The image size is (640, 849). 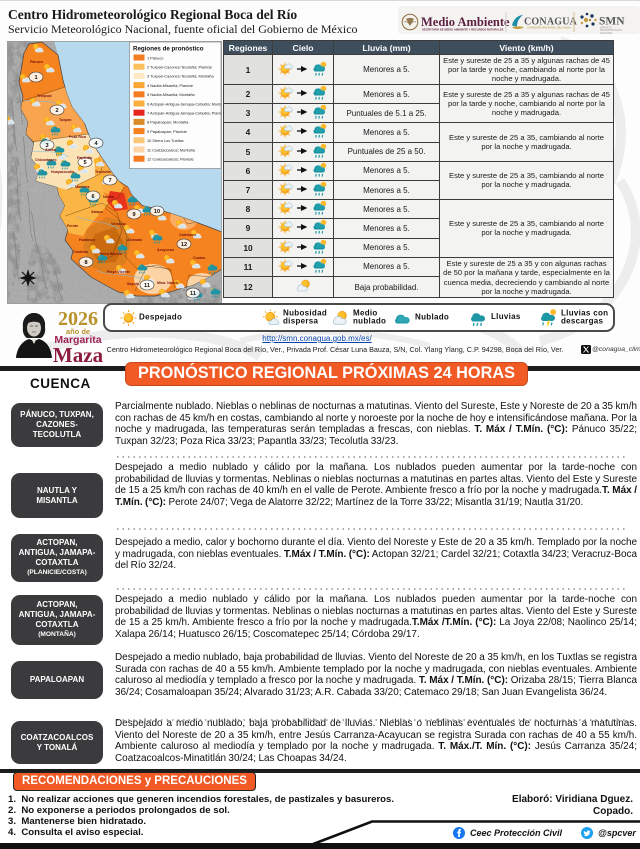 I want to click on svg-text: 12 Coatzacoalcos; Planicie, so click(x=170, y=159).